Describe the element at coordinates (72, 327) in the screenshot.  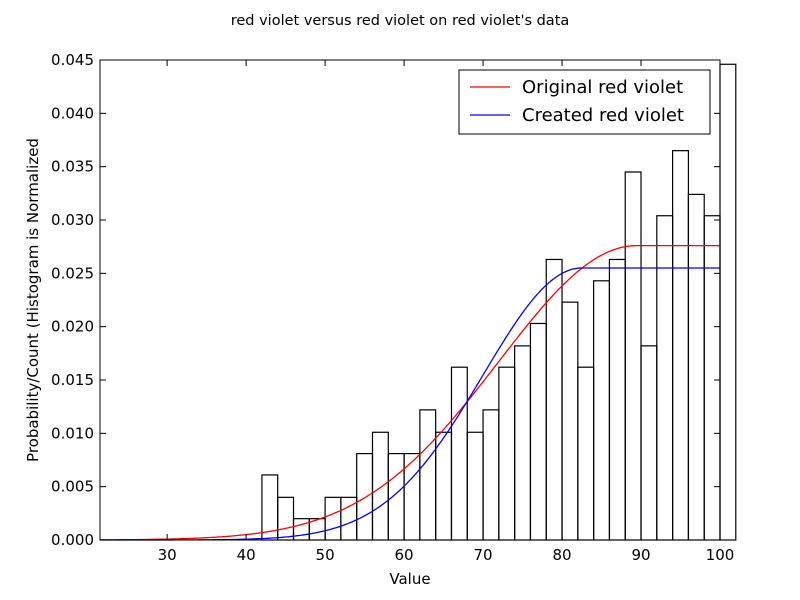
I see `y-tick-label: 0.020` at that location.